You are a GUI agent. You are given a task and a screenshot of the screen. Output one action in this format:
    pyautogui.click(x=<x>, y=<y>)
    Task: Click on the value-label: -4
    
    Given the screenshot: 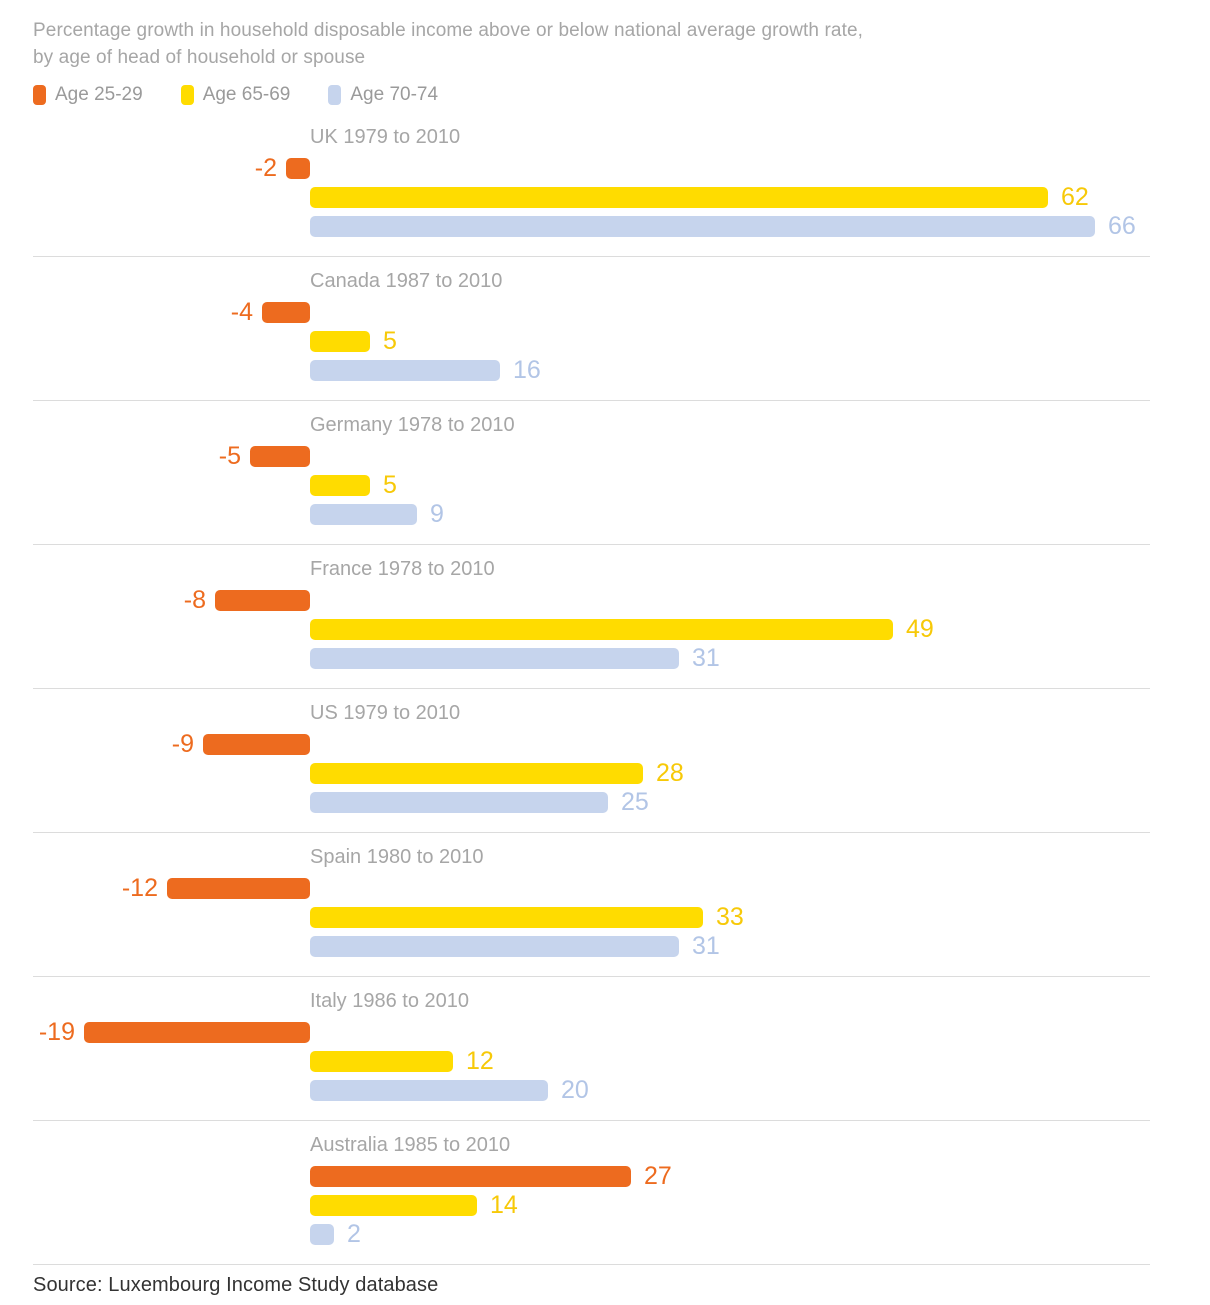 What is the action you would take?
    pyautogui.click(x=241, y=312)
    